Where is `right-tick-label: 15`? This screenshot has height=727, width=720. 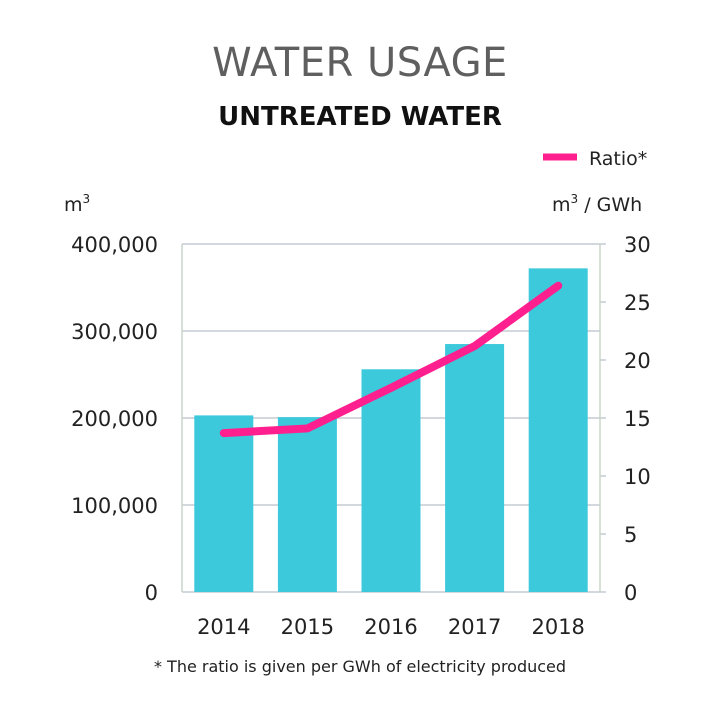
right-tick-label: 15 is located at coordinates (637, 419).